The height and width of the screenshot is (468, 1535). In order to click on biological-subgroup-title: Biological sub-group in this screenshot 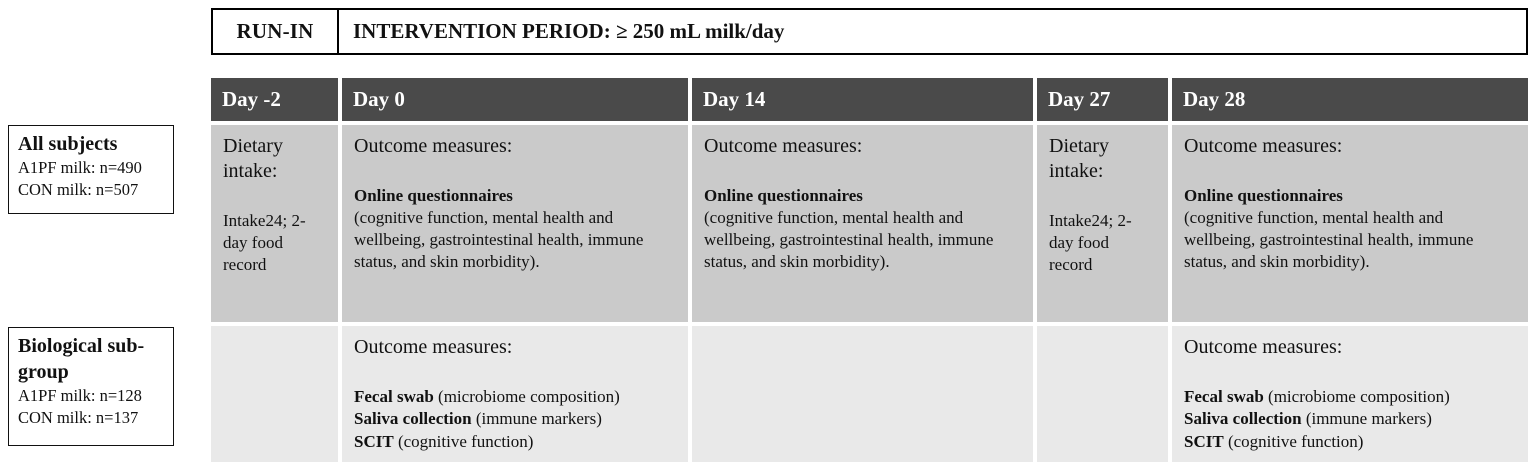, I will do `click(81, 359)`.